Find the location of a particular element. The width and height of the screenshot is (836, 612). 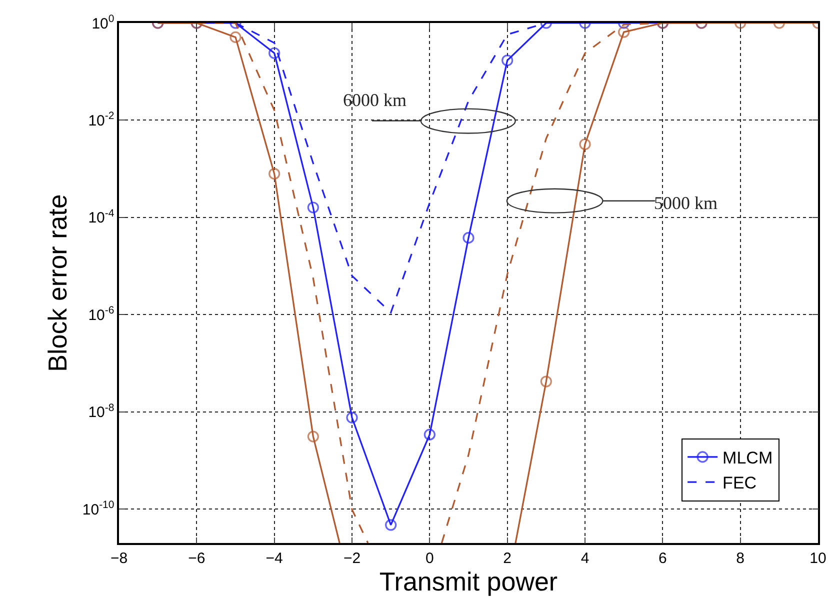

x-tick-label: 10 is located at coordinates (818, 558).